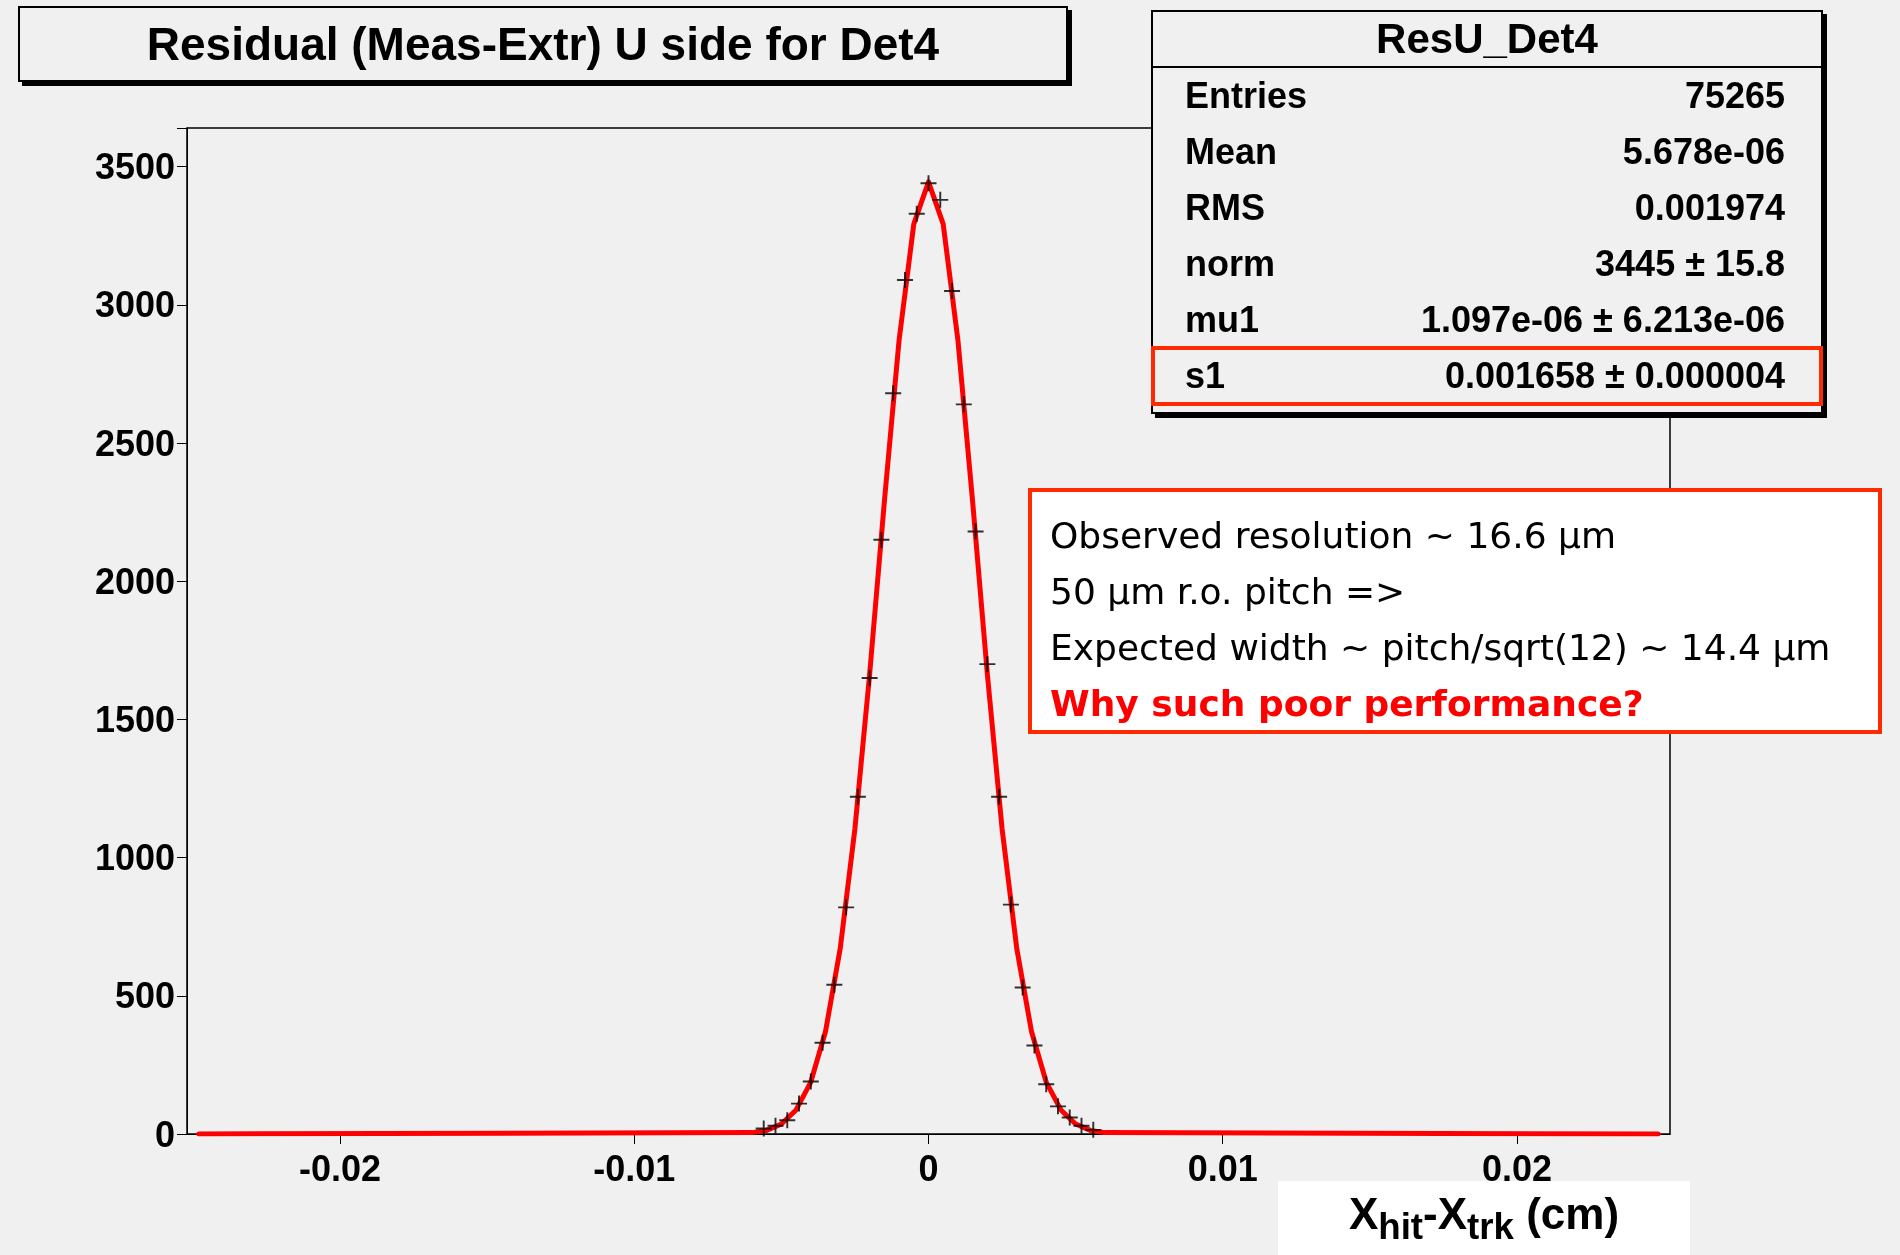 The image size is (1900, 1255). What do you see at coordinates (164, 1134) in the screenshot?
I see `y-tick-label: 0` at bounding box center [164, 1134].